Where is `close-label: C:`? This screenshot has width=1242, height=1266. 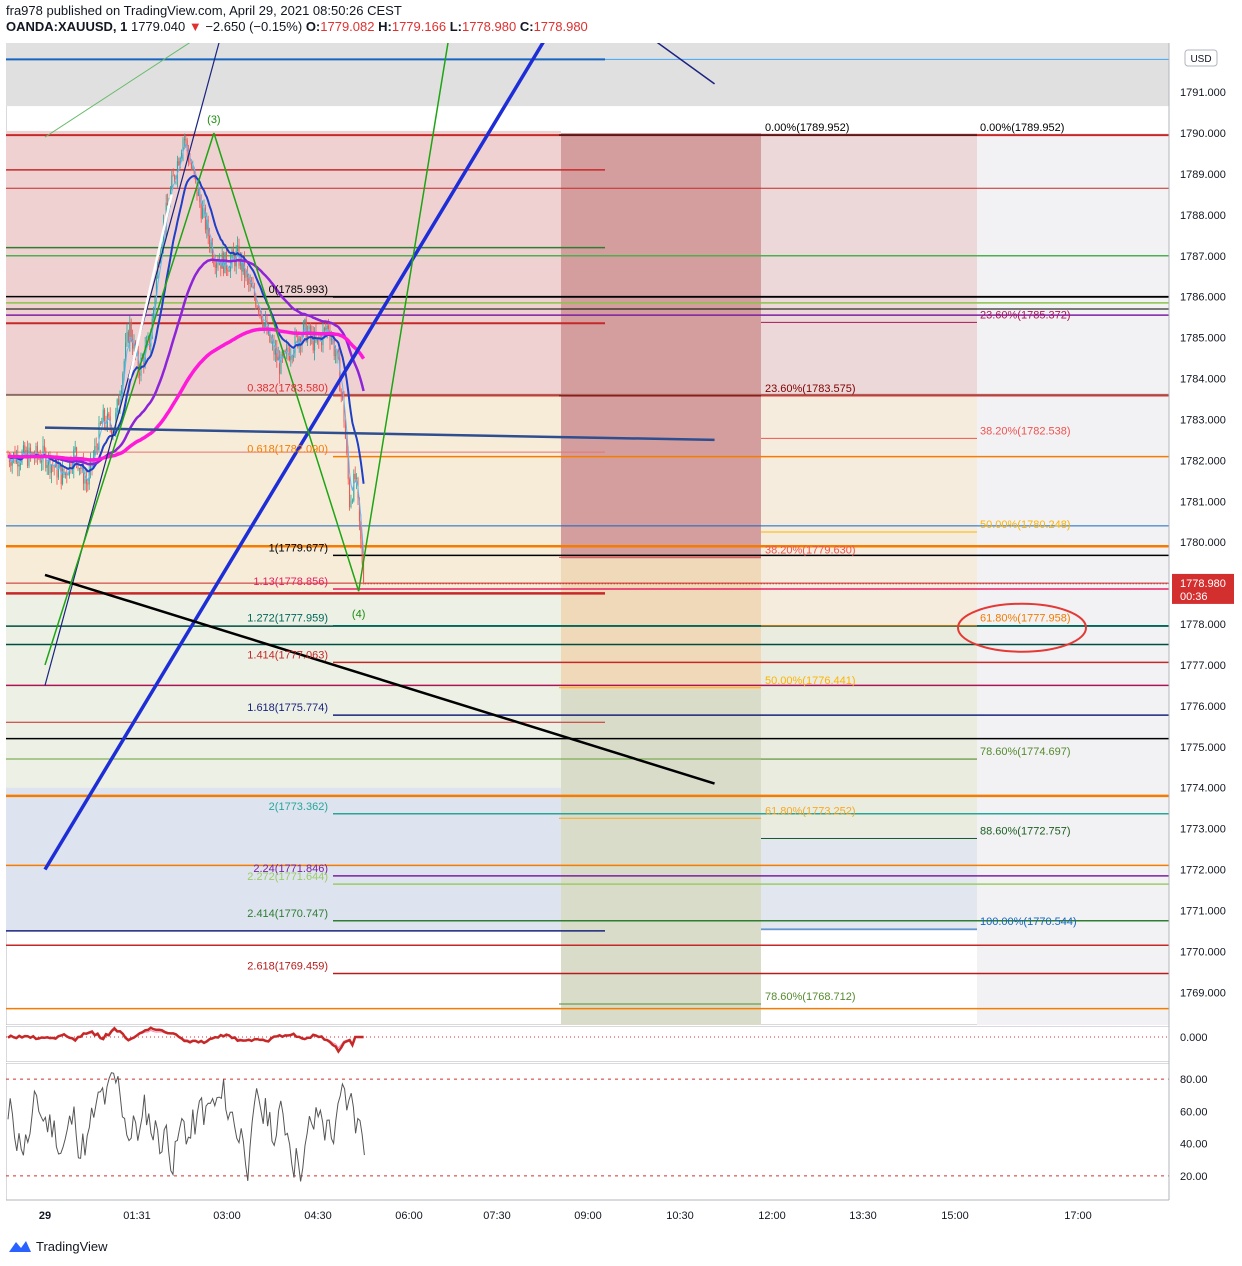
close-label: C: is located at coordinates (526, 26).